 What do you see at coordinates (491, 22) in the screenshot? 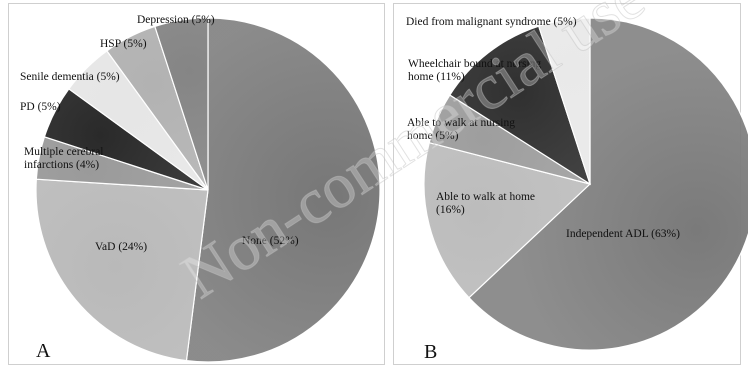
I see `slice-label-b-4: Died from malignant syndrome (5%)` at bounding box center [491, 22].